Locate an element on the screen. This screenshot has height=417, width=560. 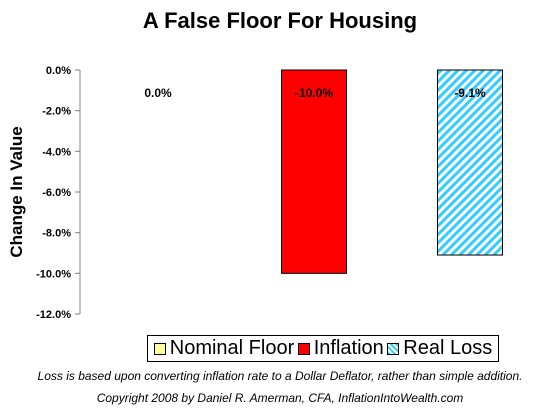
y-tick-label: -4.0% is located at coordinates (56, 152).